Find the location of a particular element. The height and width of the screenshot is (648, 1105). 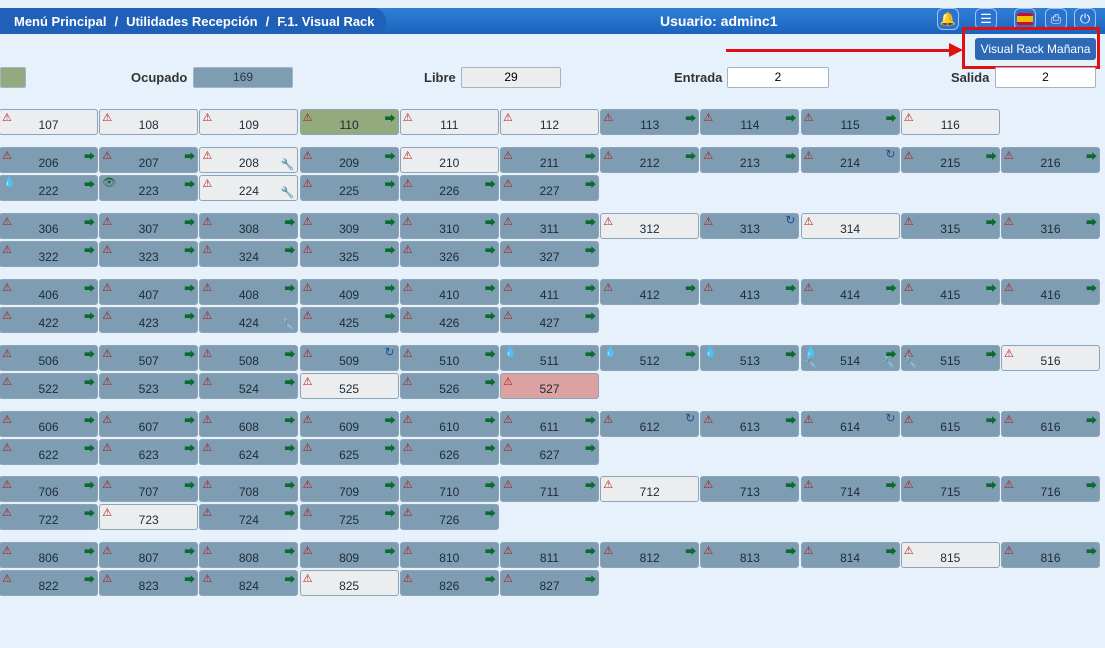

room-310: ⚠ ⮕ 310 is located at coordinates (449, 226).